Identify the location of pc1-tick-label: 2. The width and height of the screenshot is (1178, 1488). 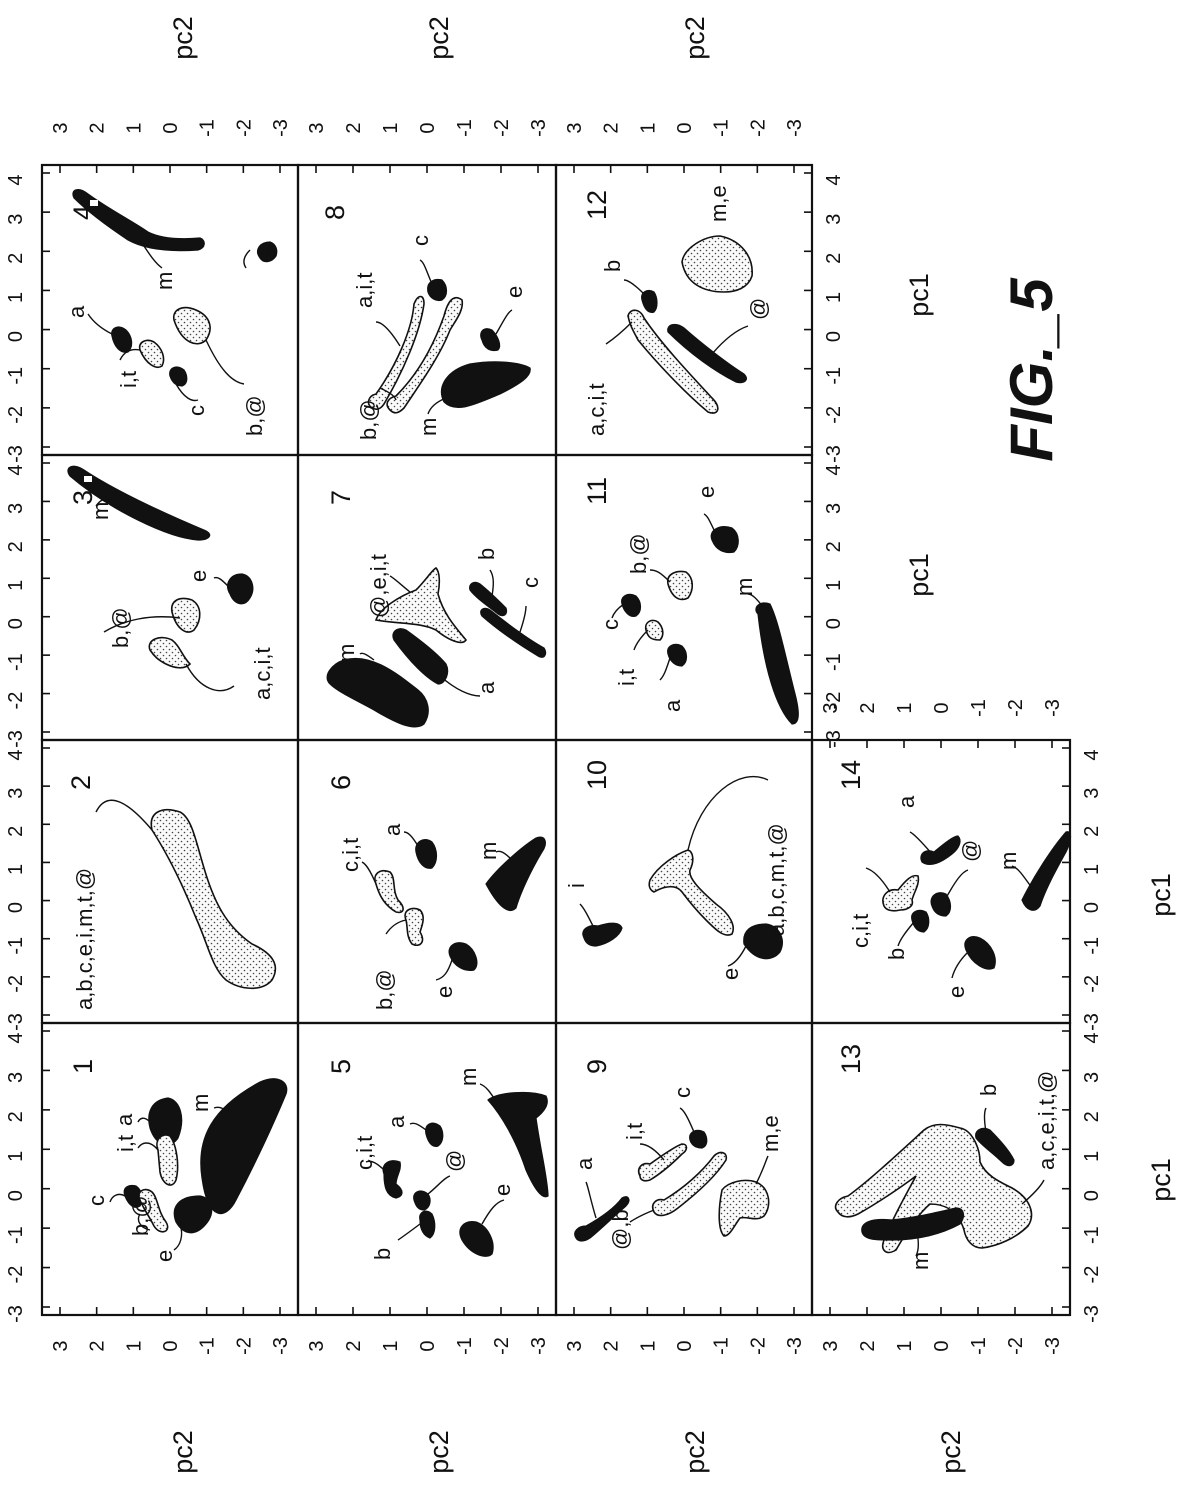
(16, 831).